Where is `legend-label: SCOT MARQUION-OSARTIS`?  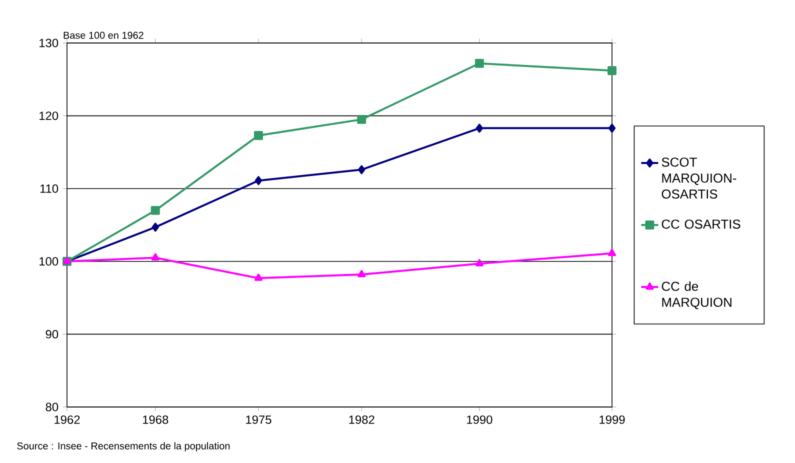 legend-label: SCOT MARQUION-OSARTIS is located at coordinates (699, 178).